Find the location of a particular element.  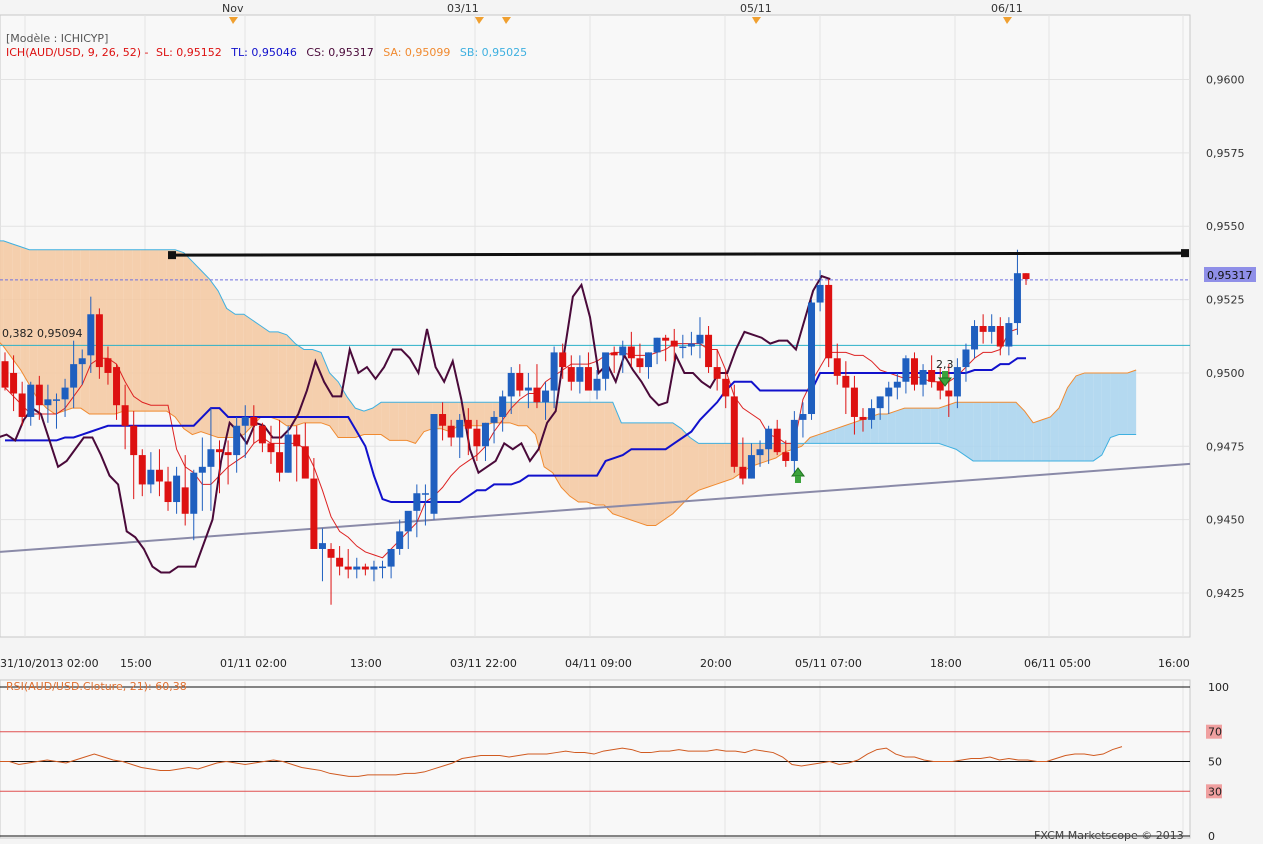

rsi-title: RSI(AUD/USD.Cloture, 21): 60,38 is located at coordinates (96, 686).